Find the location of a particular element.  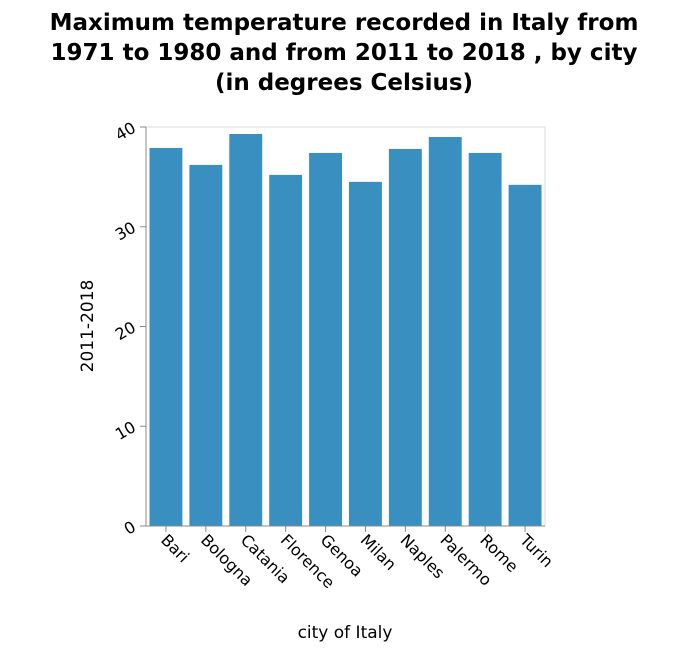

bar-genoa is located at coordinates (325, 339).